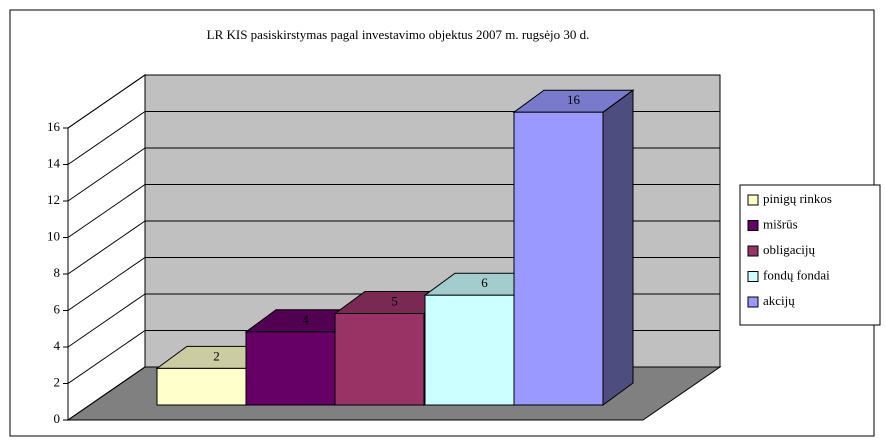 This screenshot has height=447, width=885. I want to click on data-label: 16, so click(574, 99).